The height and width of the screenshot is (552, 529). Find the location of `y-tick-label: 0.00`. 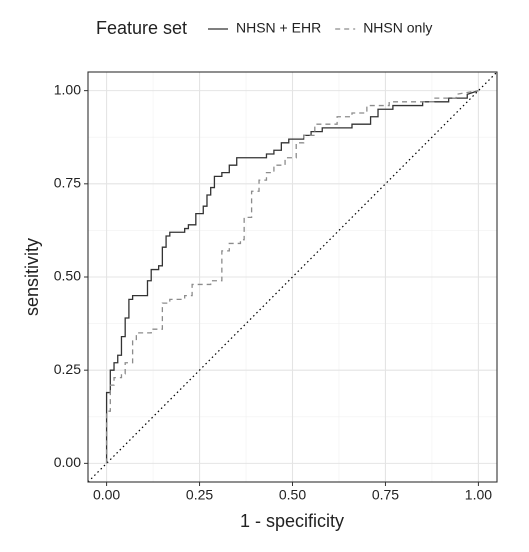

y-tick-label: 0.00 is located at coordinates (67, 462).